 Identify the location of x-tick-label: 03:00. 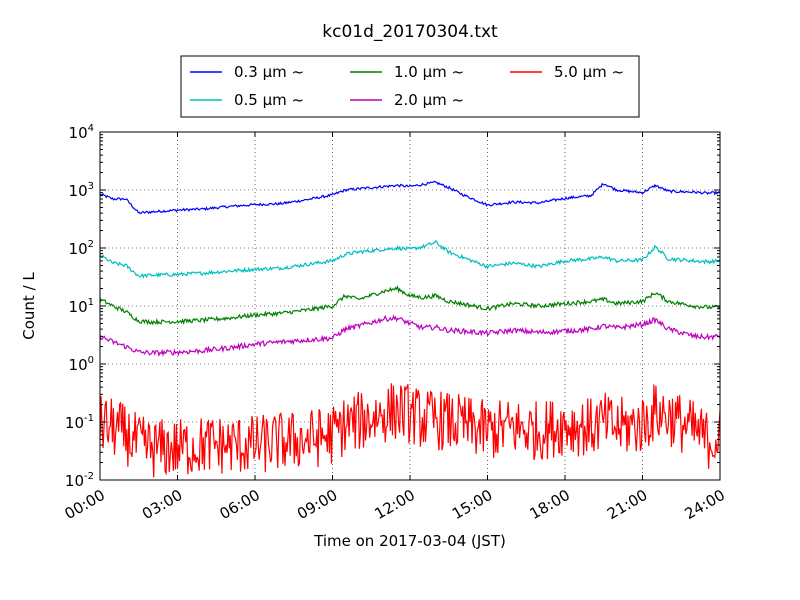
(162, 504).